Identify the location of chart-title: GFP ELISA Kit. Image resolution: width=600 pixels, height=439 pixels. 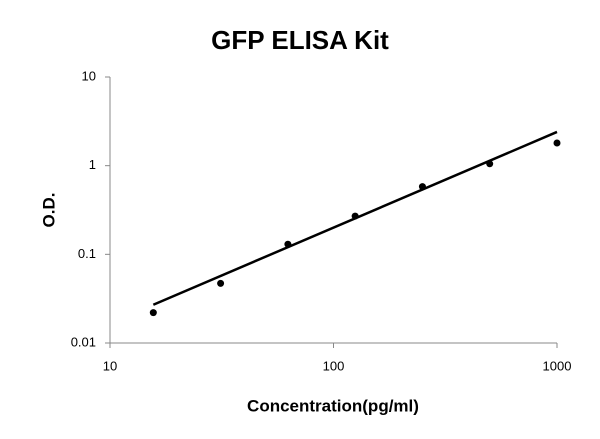
(300, 40).